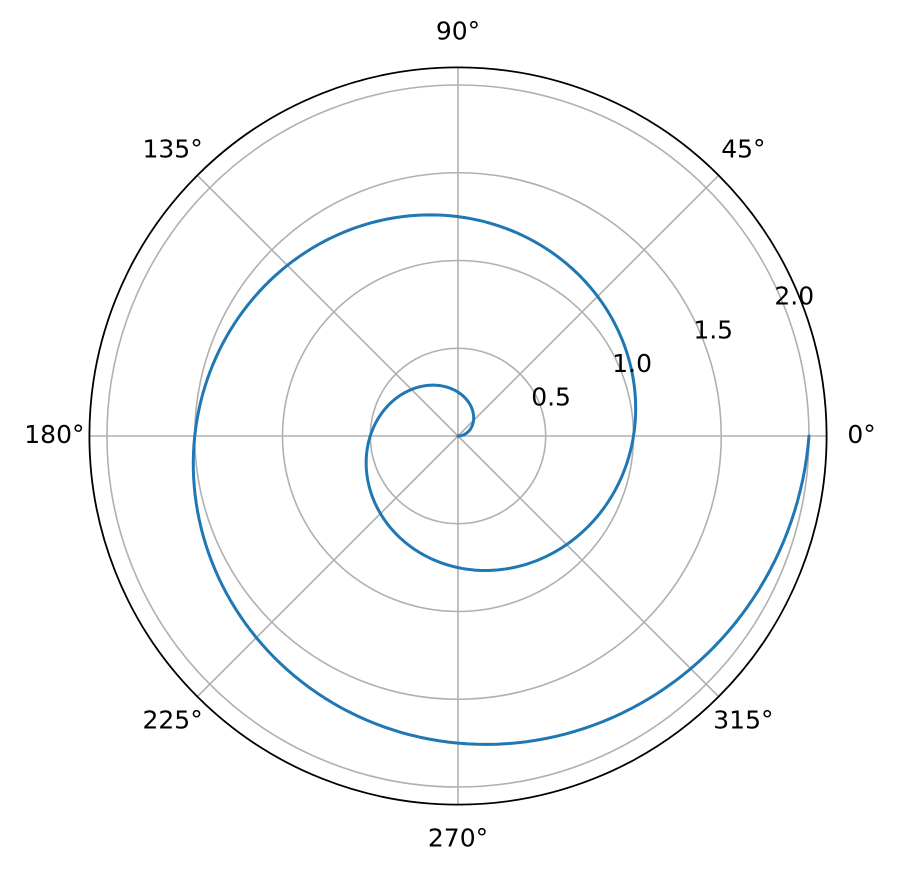  Describe the element at coordinates (861, 434) in the screenshot. I see `theta-tick-label-0: 0°` at that location.